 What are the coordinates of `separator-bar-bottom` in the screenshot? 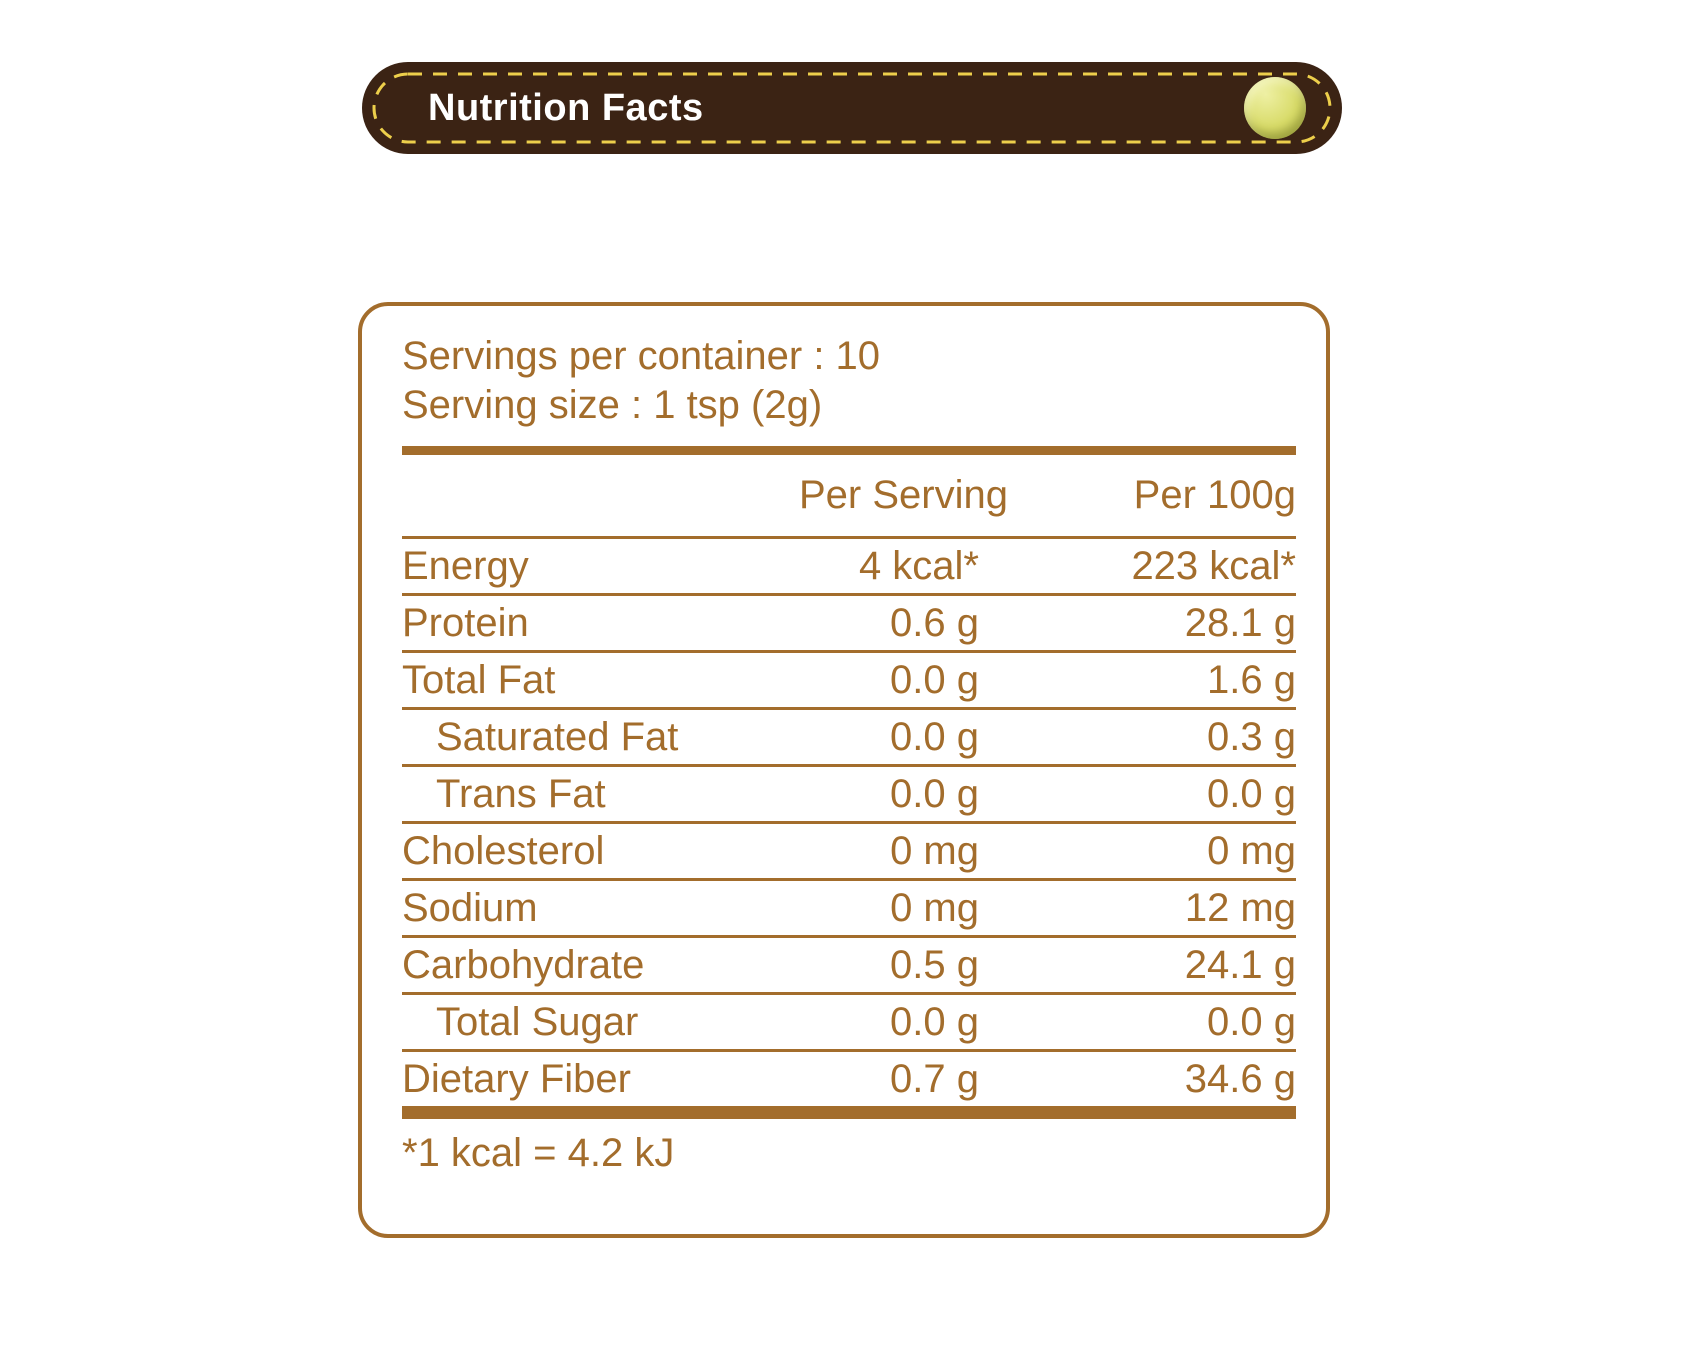 It's located at (849, 1112).